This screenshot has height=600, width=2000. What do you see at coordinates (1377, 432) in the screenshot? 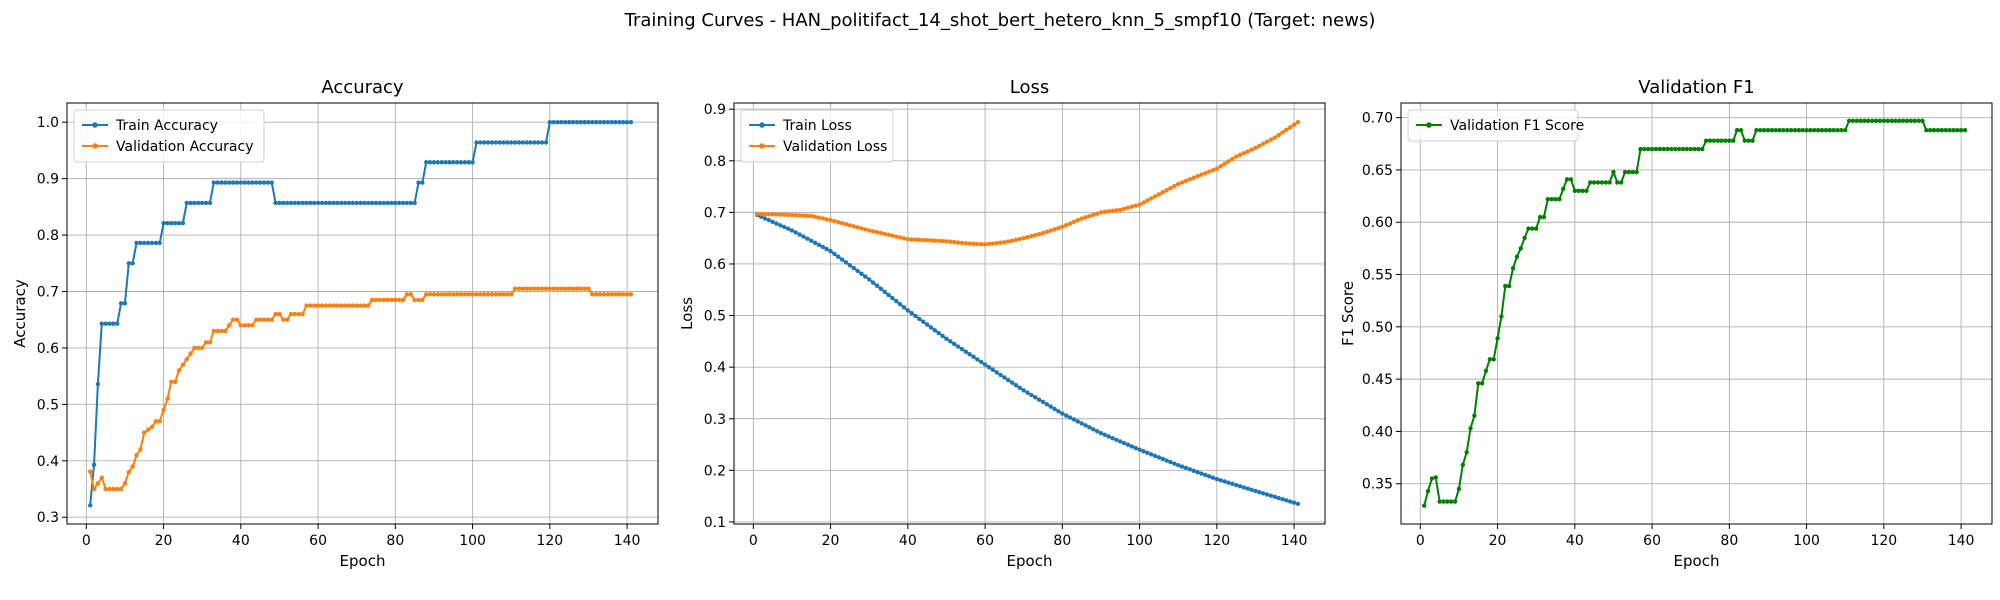
I see `y-tick-label: 0.40` at bounding box center [1377, 432].